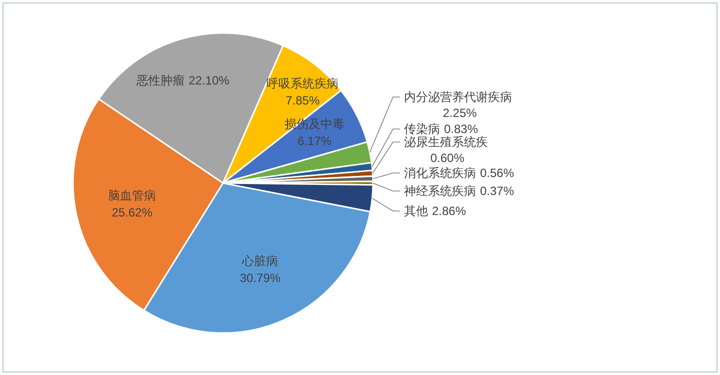 This screenshot has width=720, height=375. I want to click on data-label: 6.17%, so click(315, 141).